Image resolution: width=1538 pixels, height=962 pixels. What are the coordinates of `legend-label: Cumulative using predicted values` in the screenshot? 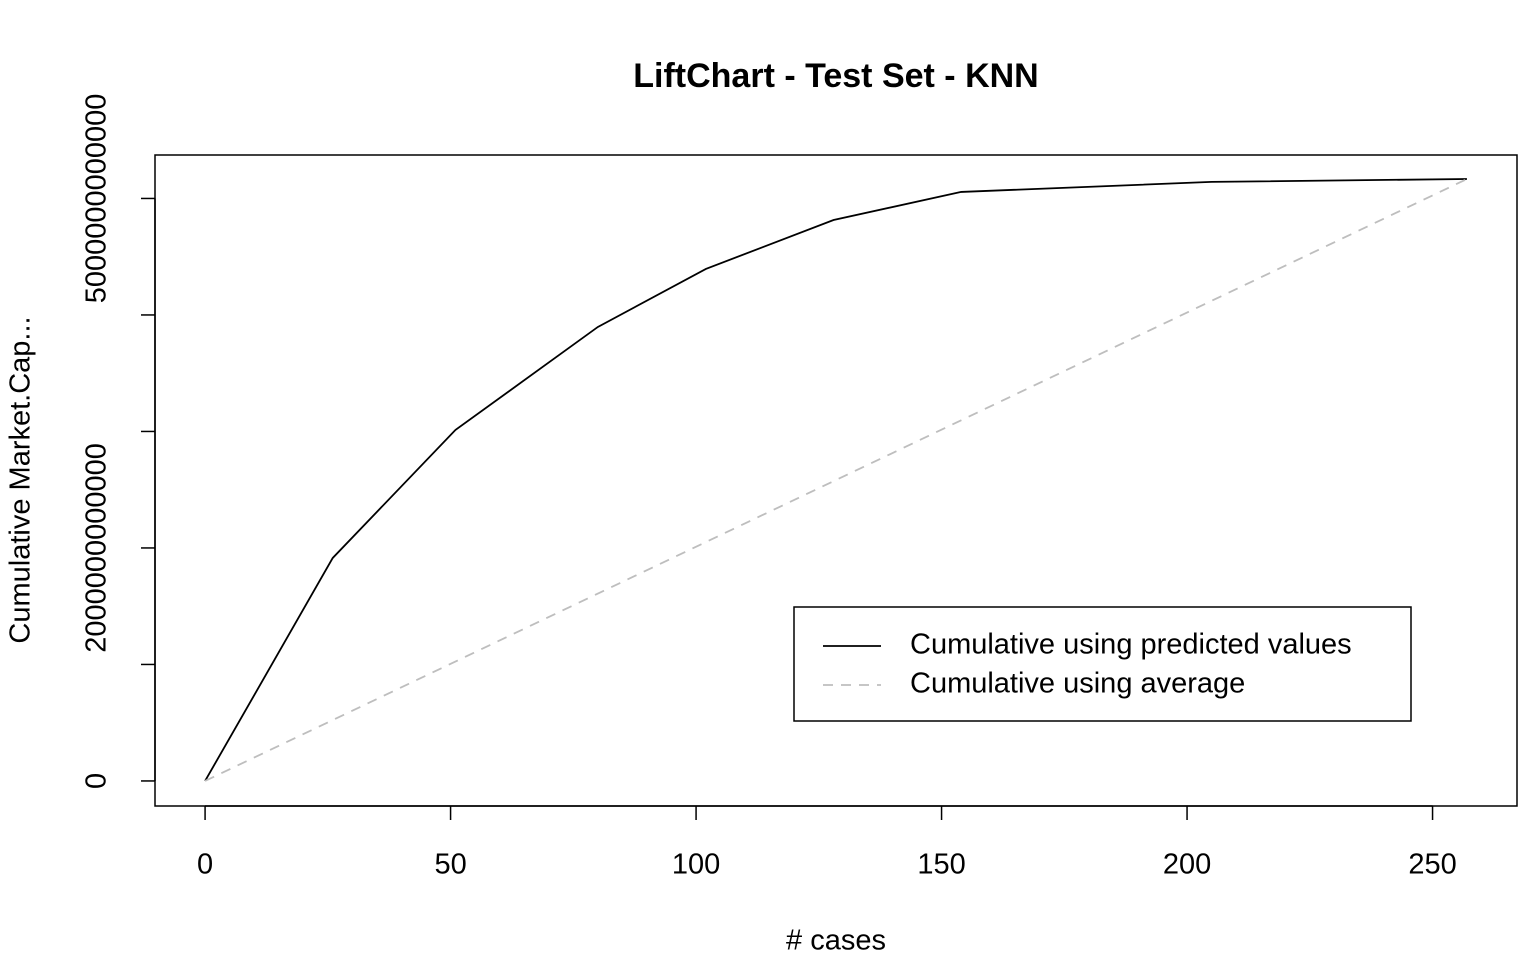 It's located at (1131, 645).